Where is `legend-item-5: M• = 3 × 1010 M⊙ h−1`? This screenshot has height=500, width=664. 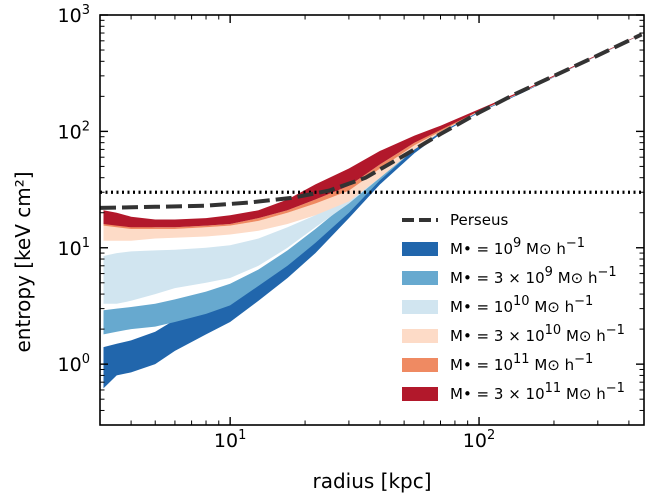
legend-item-5: M• = 3 × 1010 M⊙ h−1 is located at coordinates (513, 334).